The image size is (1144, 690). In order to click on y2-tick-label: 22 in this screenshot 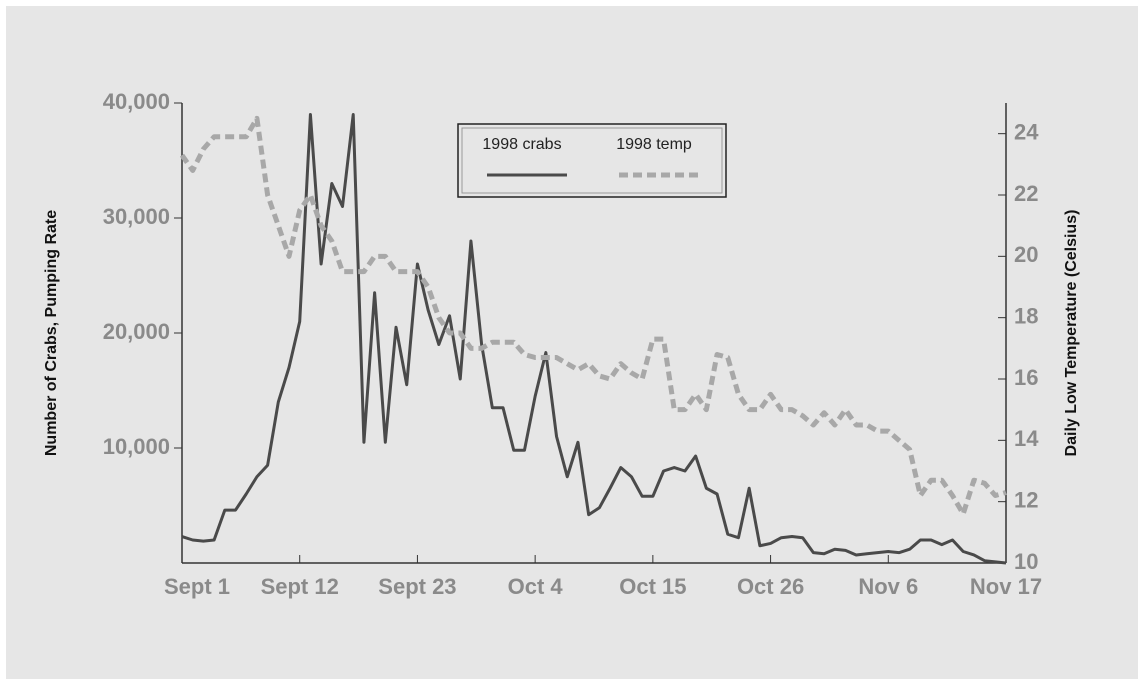, I will do `click(1026, 193)`.